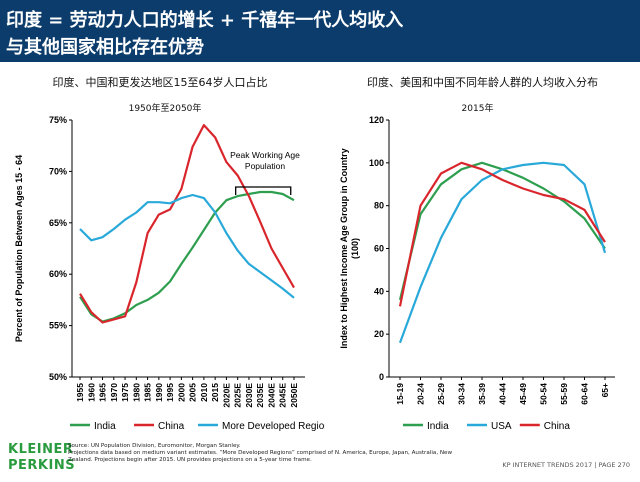  I want to click on chart1-x-tick-label: 2015, so click(215, 392).